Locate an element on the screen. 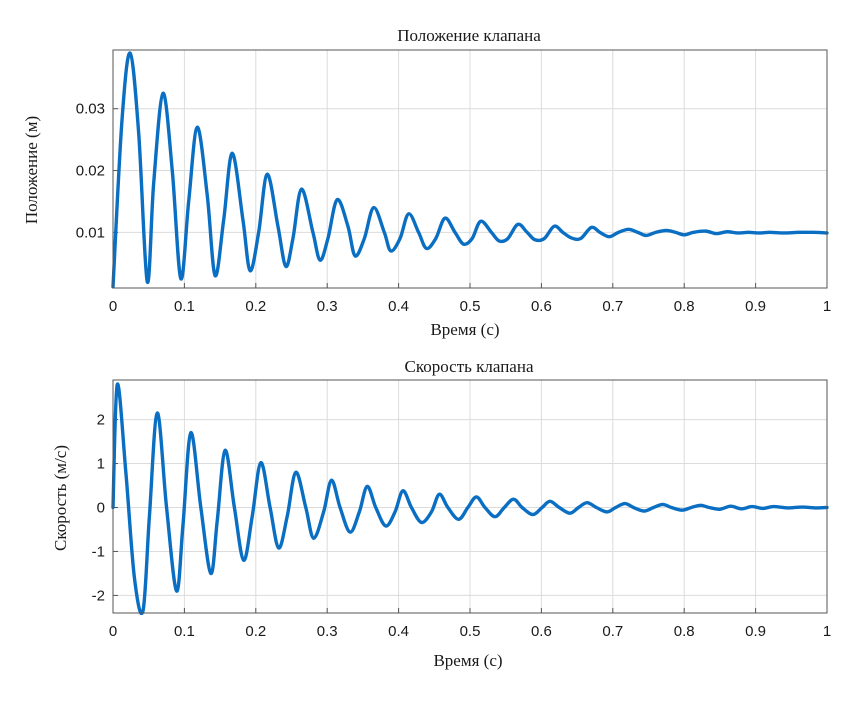 The image size is (859, 701). velocity-x-tick-label: 0.6 is located at coordinates (541, 631).